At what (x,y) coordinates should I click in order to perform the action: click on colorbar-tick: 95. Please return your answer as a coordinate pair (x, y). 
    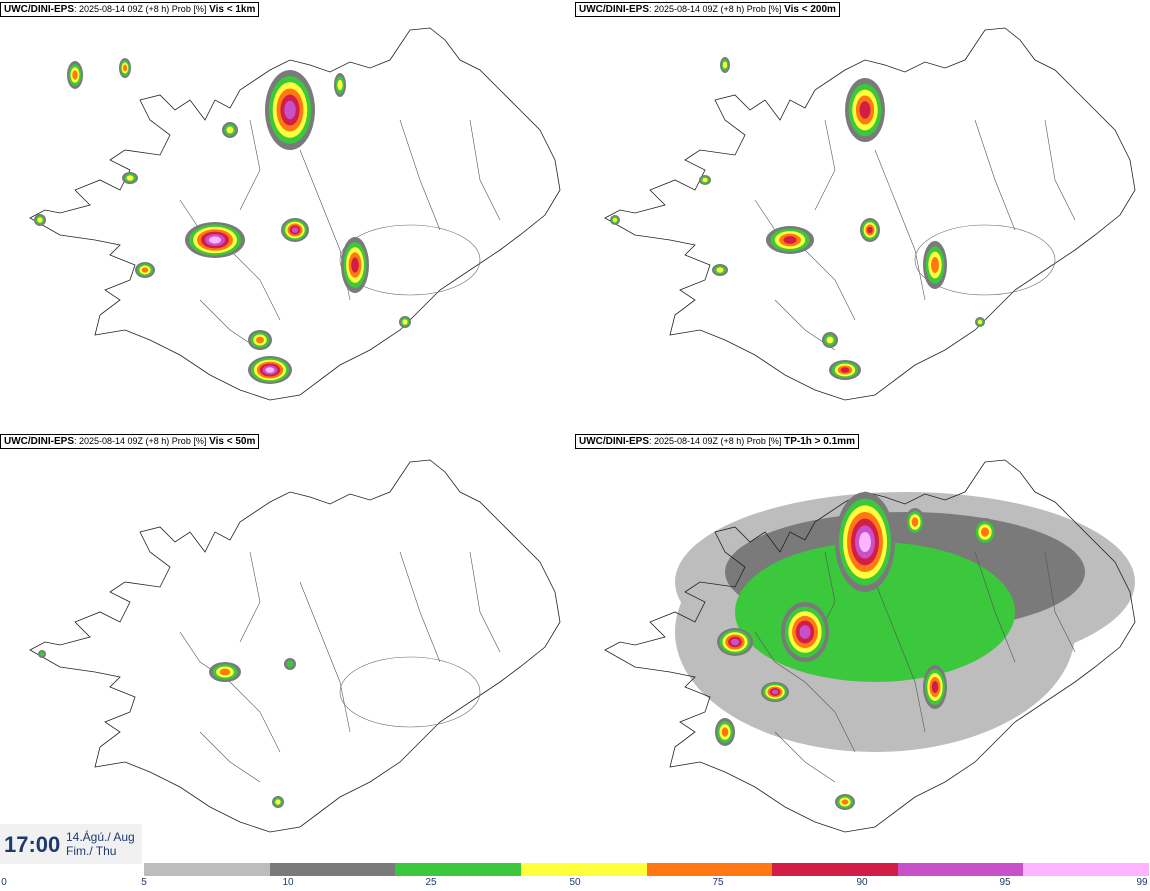
    Looking at the image, I should click on (1005, 882).